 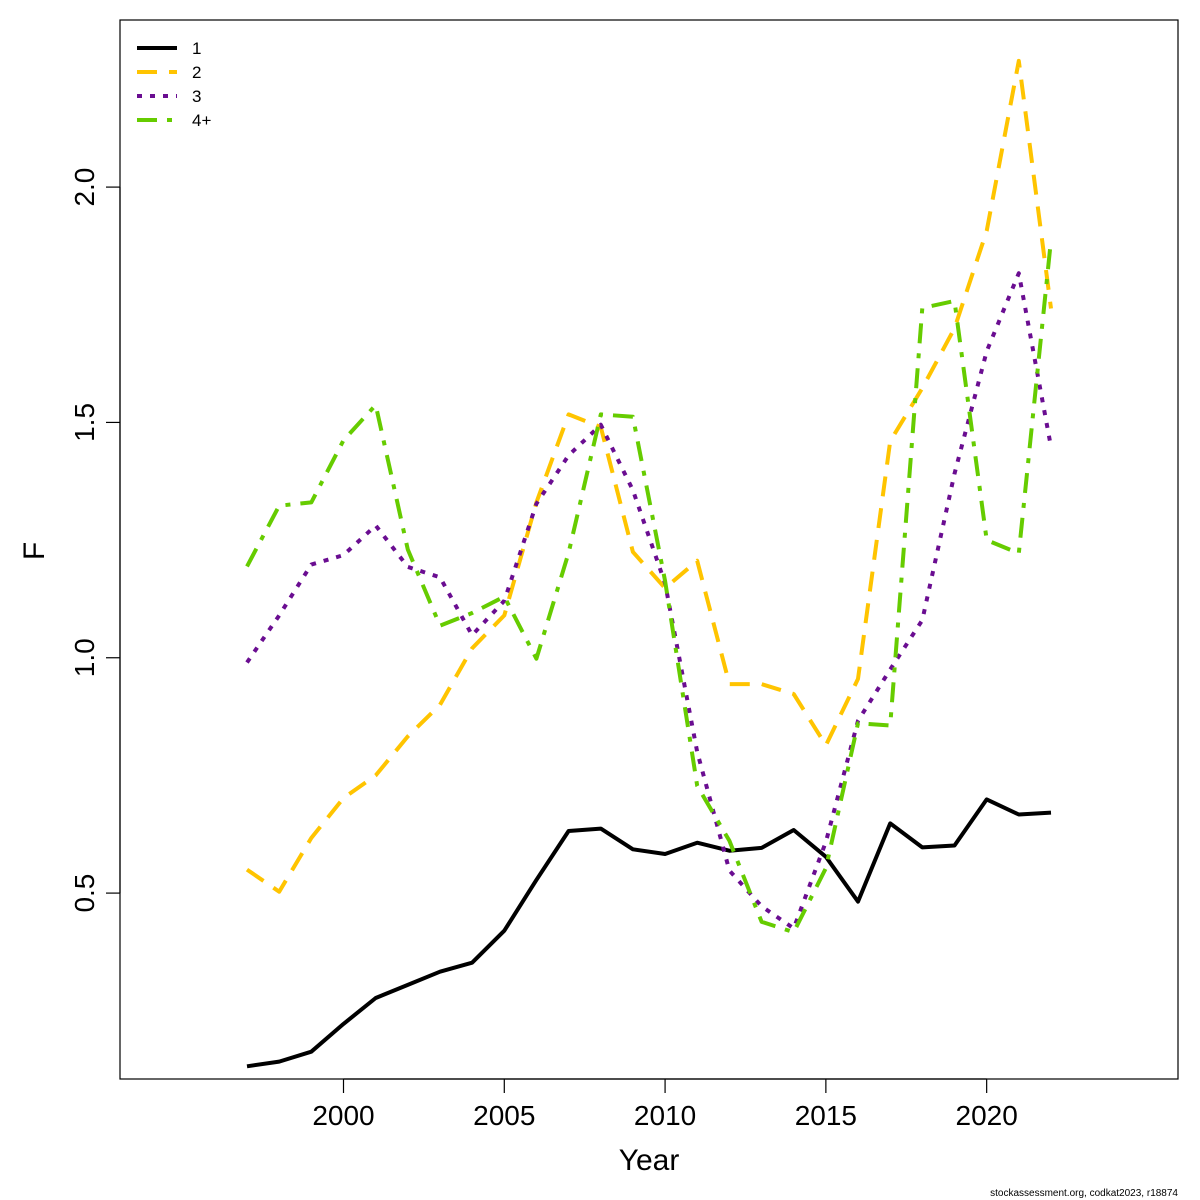 I want to click on x-axis-title: Year, so click(x=649, y=1160).